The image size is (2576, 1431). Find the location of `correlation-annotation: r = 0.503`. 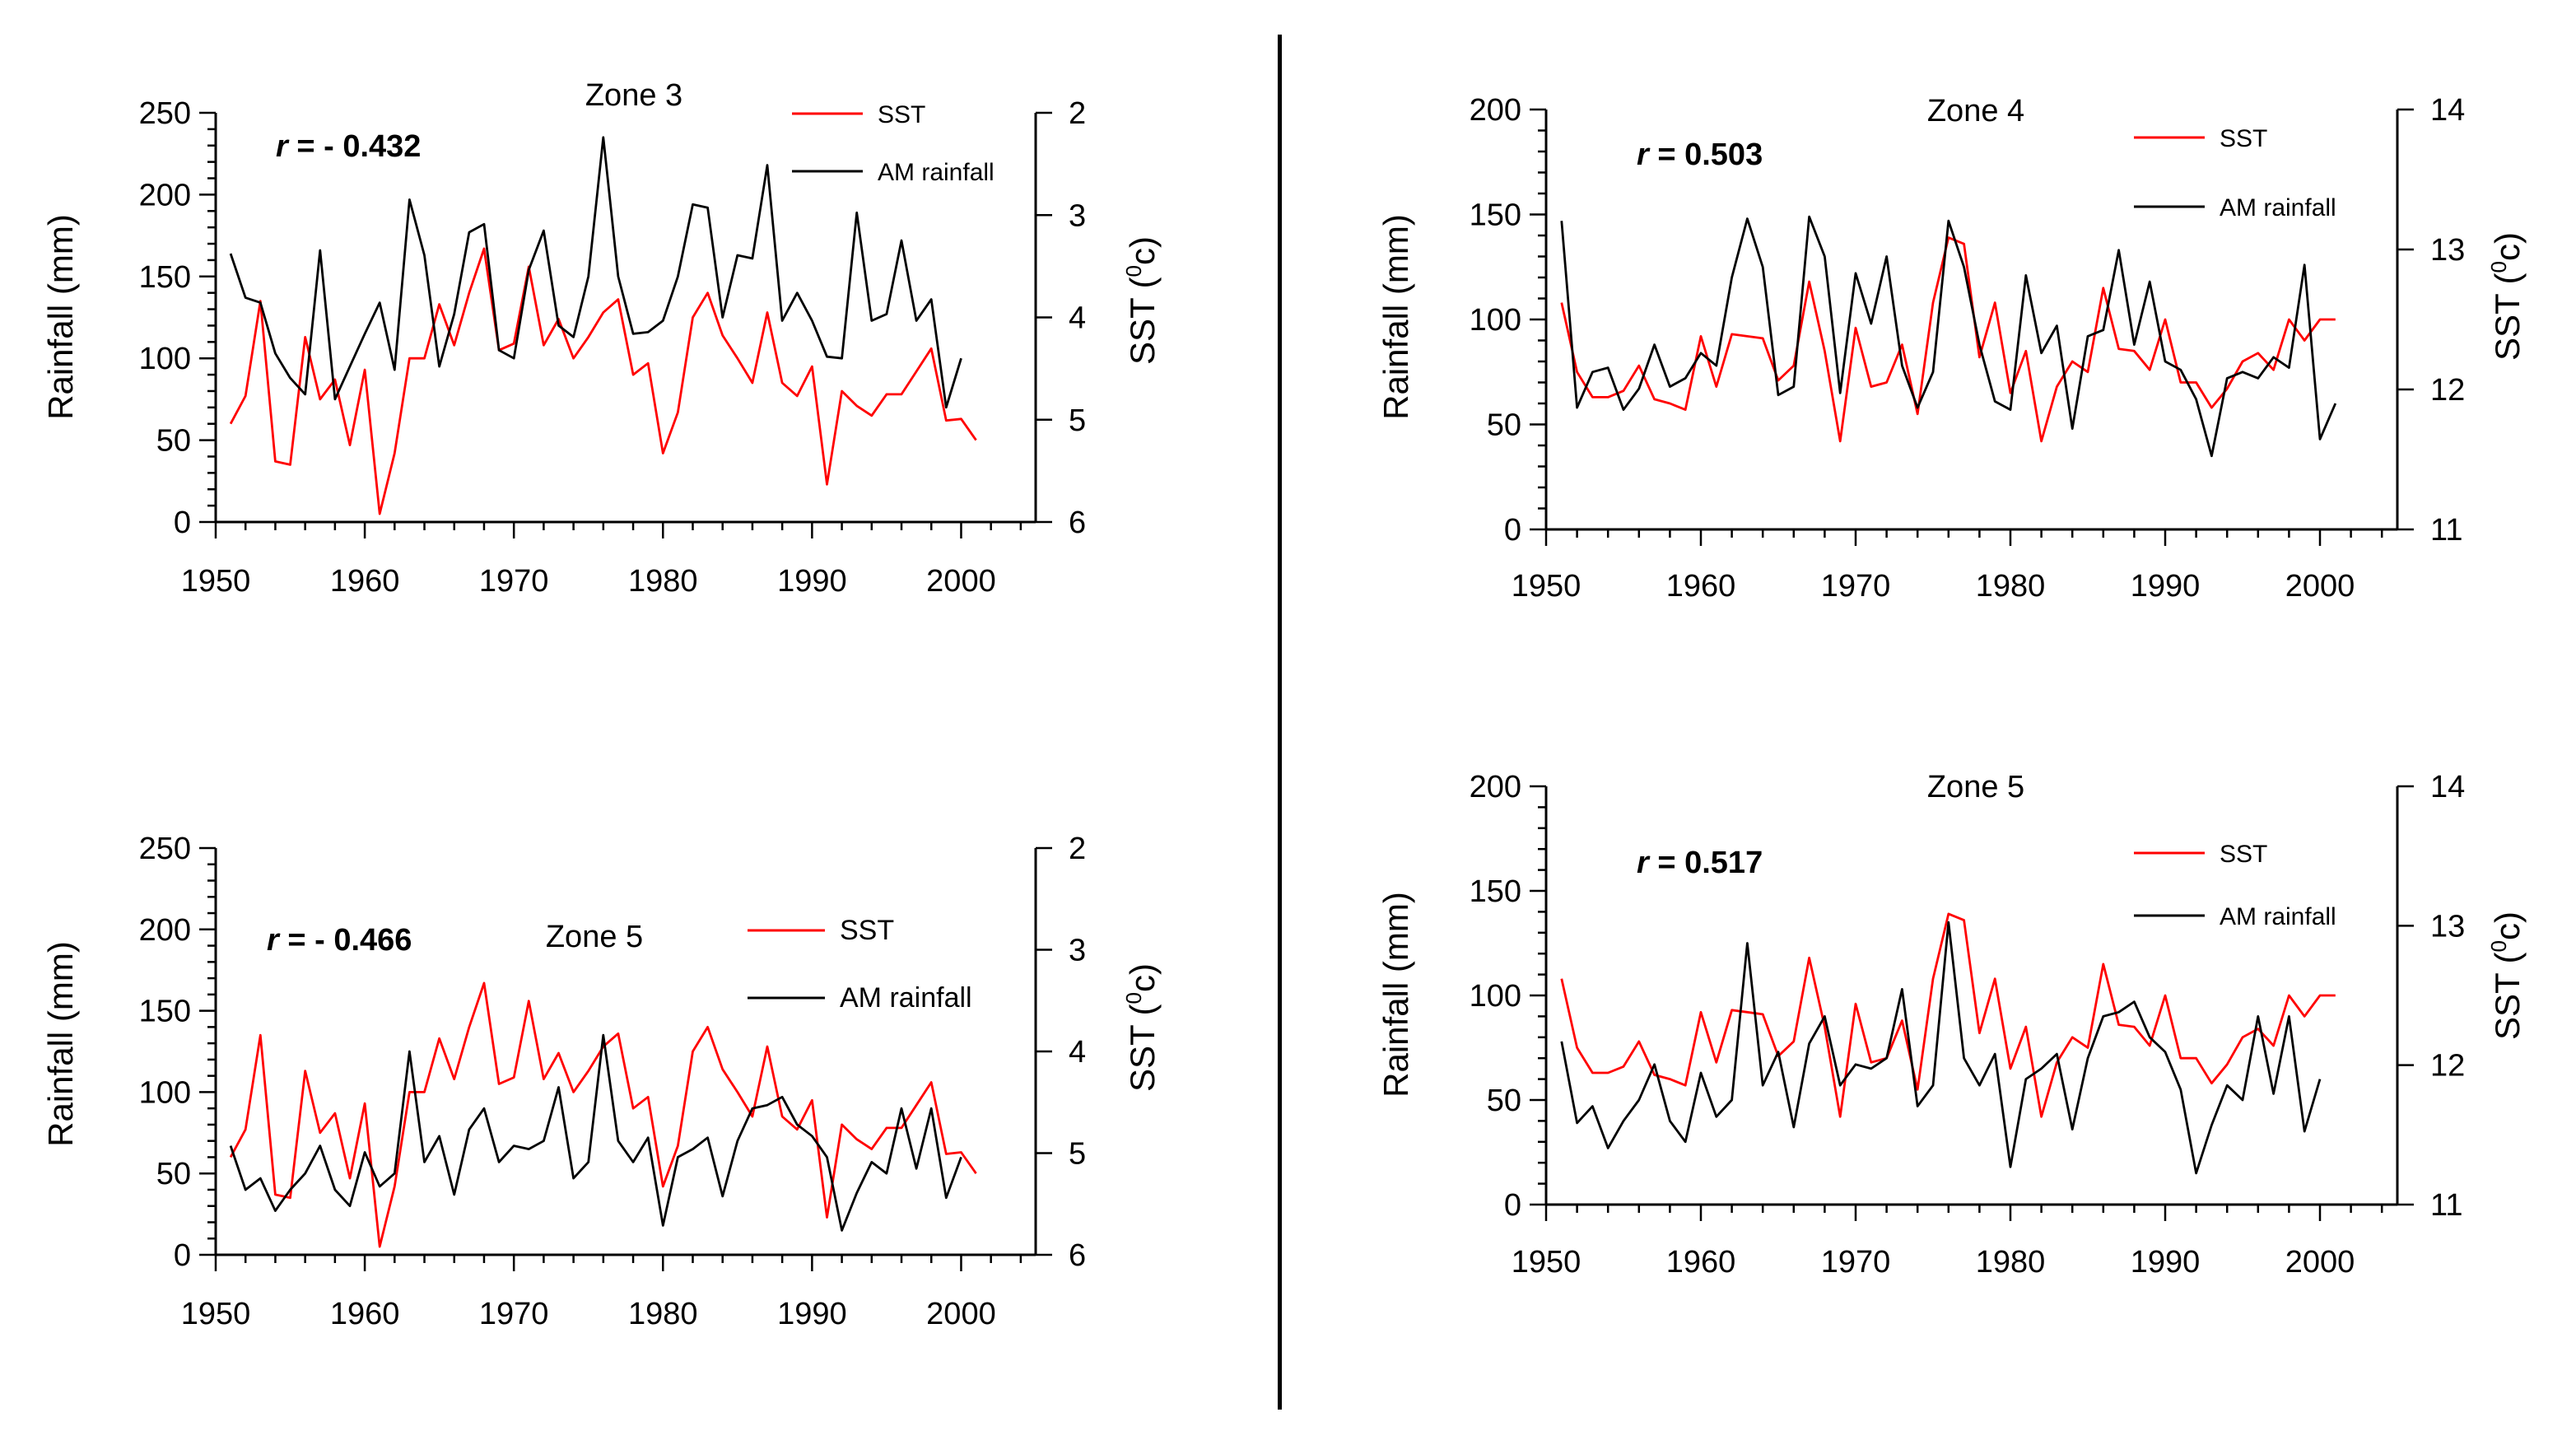

correlation-annotation: r = 0.503 is located at coordinates (1700, 155).